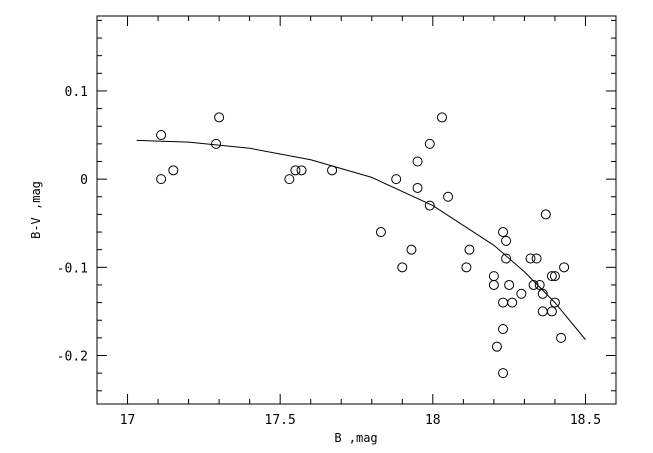  I want to click on x-axis-label: B ,mag, so click(355, 438).